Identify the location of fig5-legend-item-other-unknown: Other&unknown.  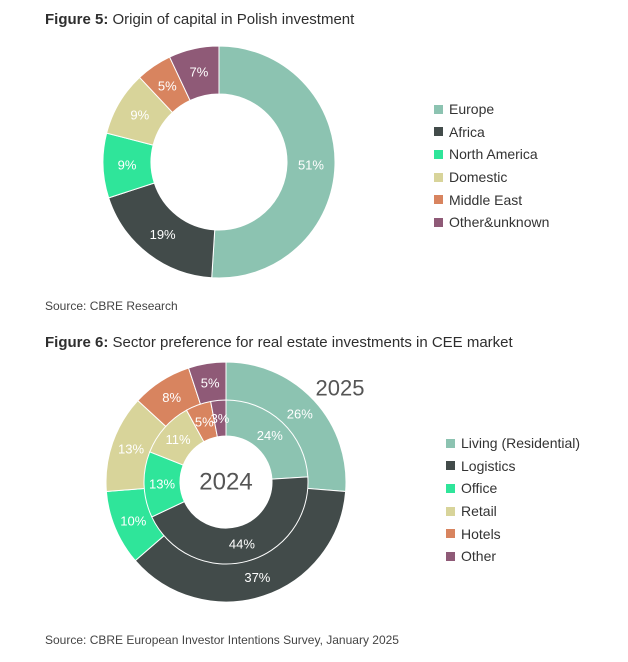
(491, 222).